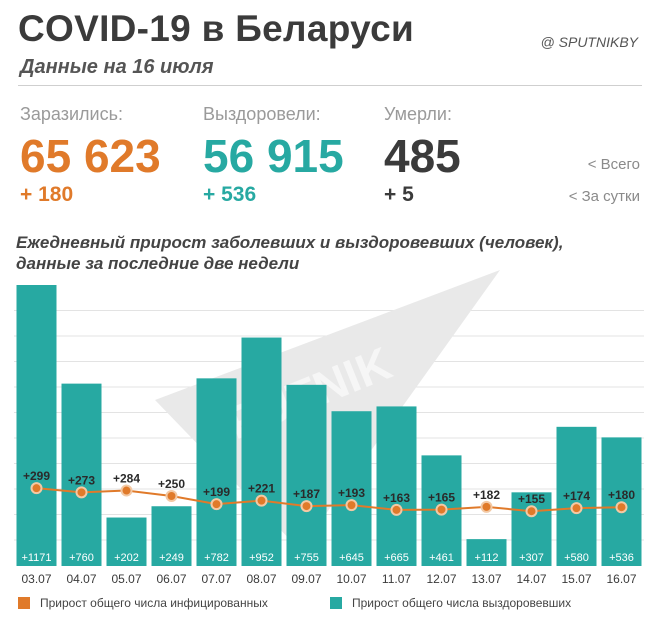 Image resolution: width=660 pixels, height=620 pixels. I want to click on x-tick-13.07: 13.07, so click(486, 579).